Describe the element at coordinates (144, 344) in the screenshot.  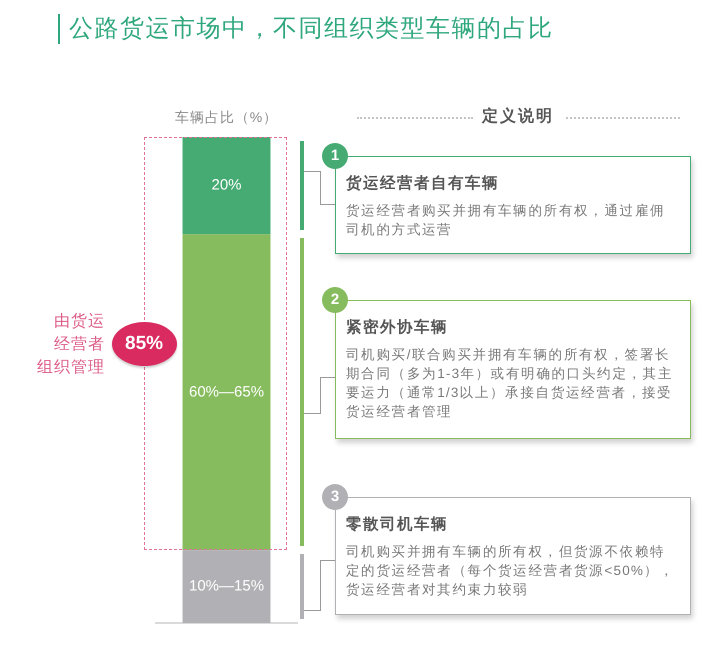
I see `oval-badge: 85%` at that location.